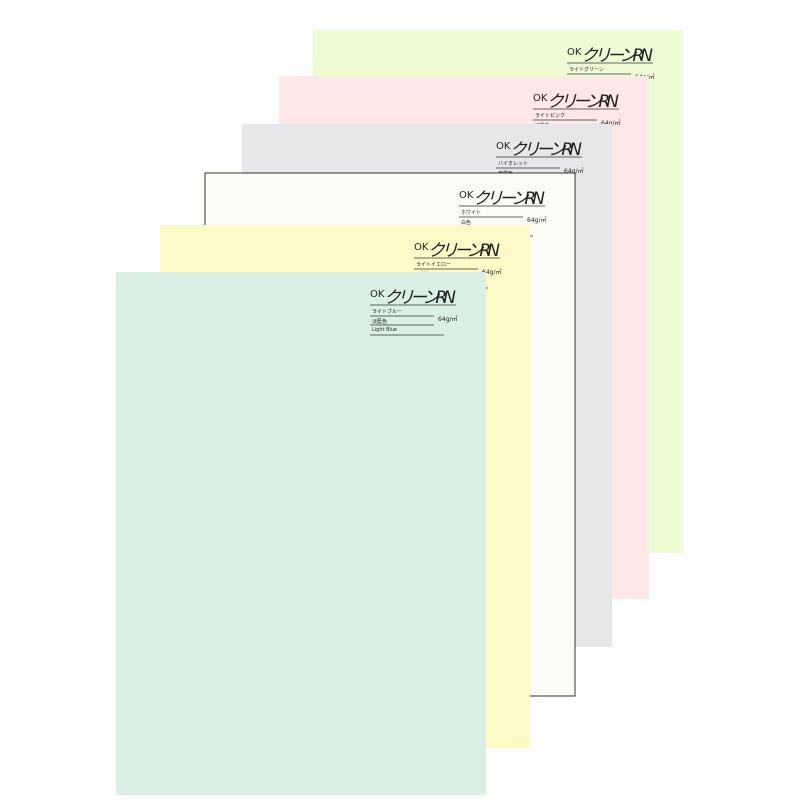 Image resolution: width=800 pixels, height=800 pixels. What do you see at coordinates (466, 222) in the screenshot?
I see `color-name-kanji: 白色` at bounding box center [466, 222].